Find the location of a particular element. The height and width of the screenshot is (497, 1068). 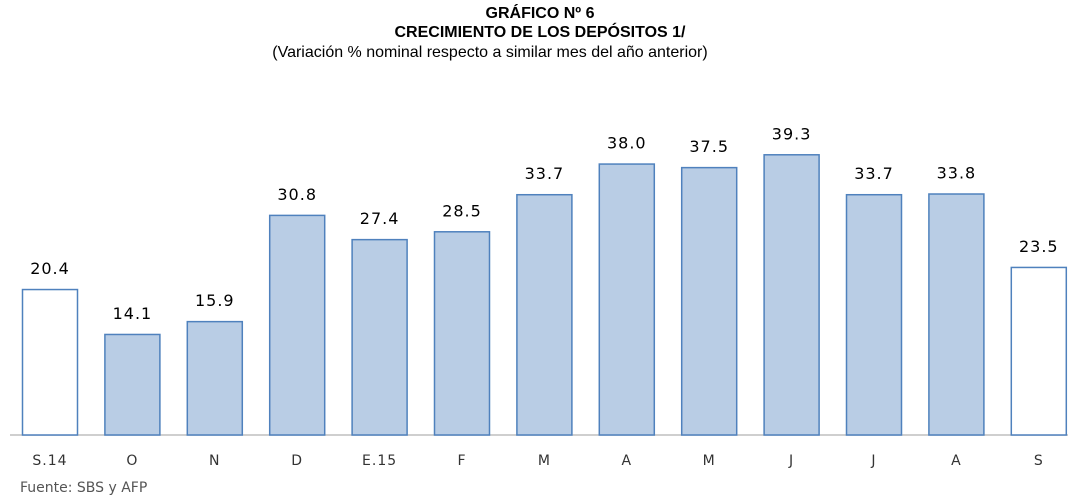

data-label: 15.9 is located at coordinates (215, 300).